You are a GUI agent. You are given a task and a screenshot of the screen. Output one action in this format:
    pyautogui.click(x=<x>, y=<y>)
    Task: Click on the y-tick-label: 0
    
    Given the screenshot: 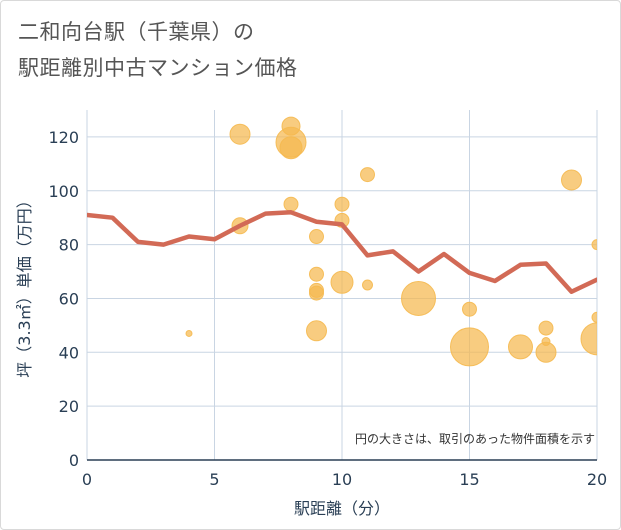 What is the action you would take?
    pyautogui.click(x=74, y=460)
    